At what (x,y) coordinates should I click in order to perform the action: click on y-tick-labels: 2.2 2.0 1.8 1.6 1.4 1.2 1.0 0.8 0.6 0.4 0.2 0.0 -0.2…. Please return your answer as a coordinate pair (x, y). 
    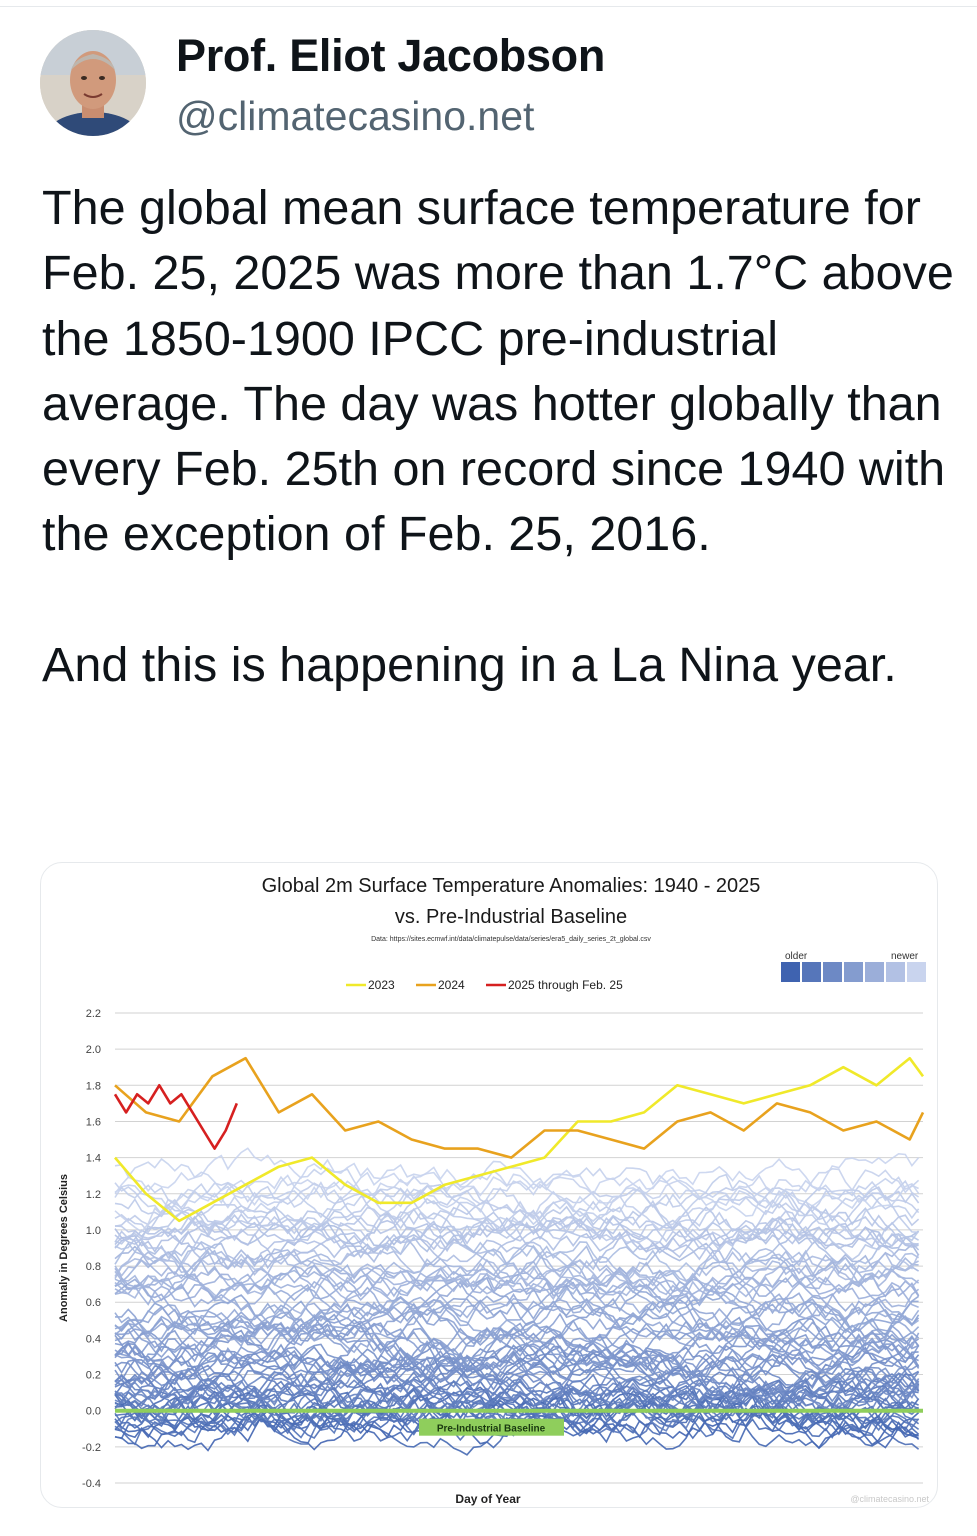
    Looking at the image, I should click on (91, 1249).